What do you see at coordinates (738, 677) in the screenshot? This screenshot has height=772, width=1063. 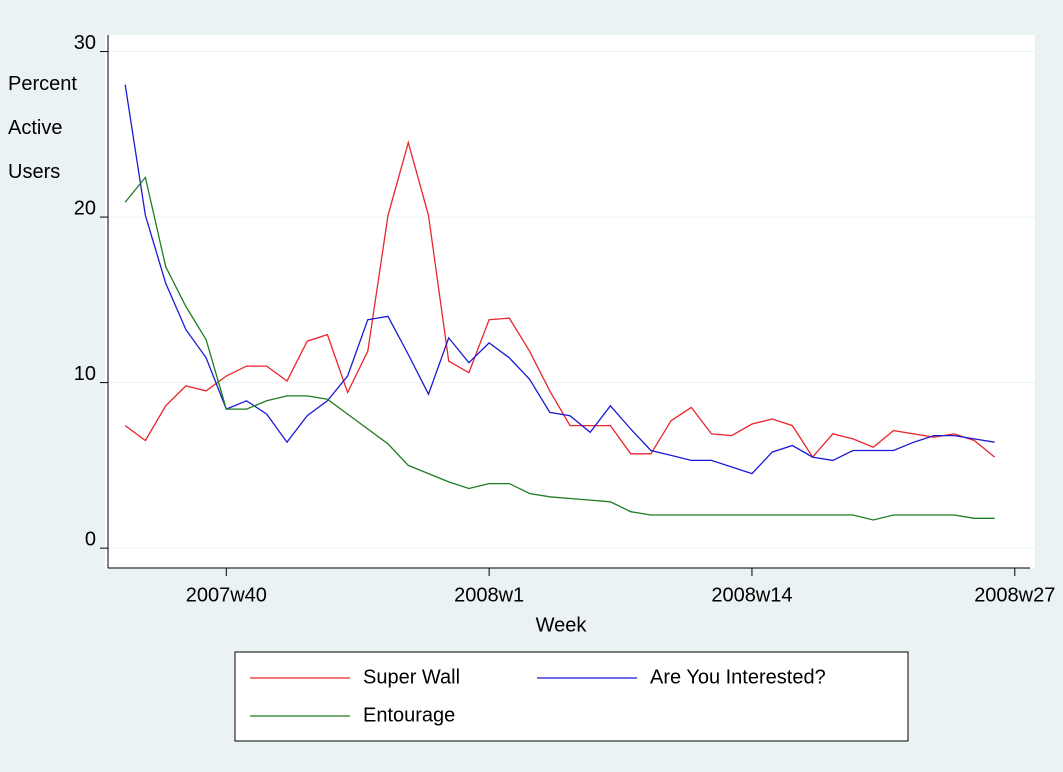 I see `legend-label: Are You Interested?` at bounding box center [738, 677].